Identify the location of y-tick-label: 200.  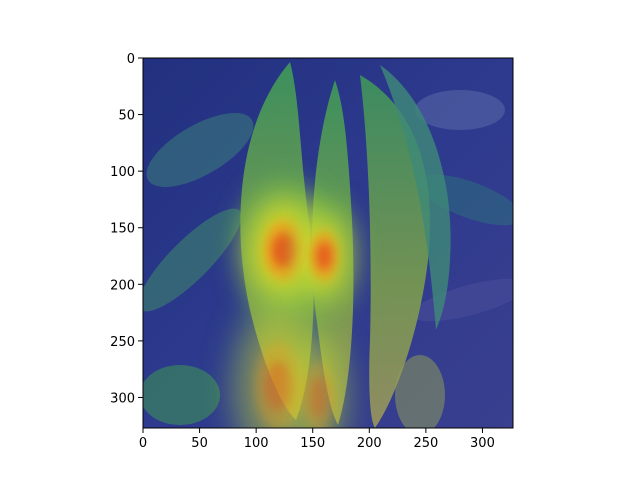
(122, 285).